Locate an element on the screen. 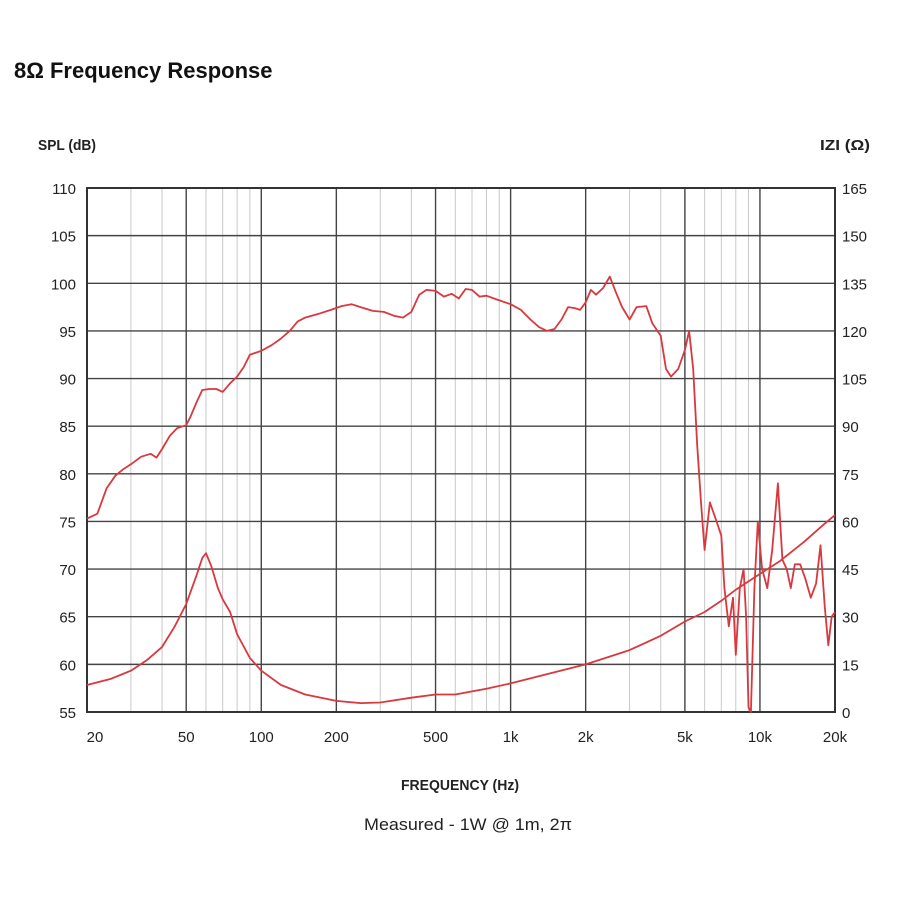 This screenshot has height=900, width=900. x-tick-label: 20 is located at coordinates (95, 737).